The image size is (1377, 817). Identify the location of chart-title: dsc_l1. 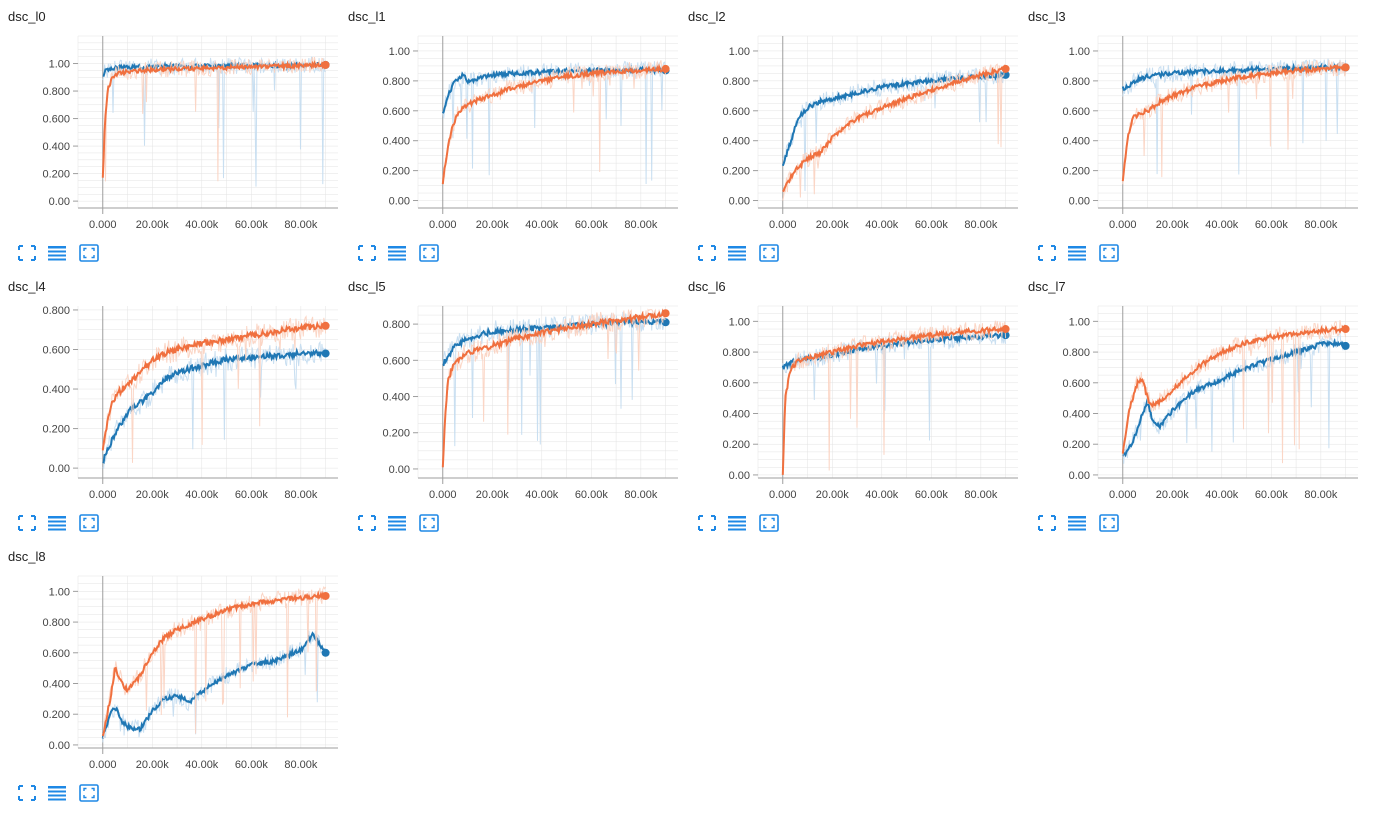
(367, 16).